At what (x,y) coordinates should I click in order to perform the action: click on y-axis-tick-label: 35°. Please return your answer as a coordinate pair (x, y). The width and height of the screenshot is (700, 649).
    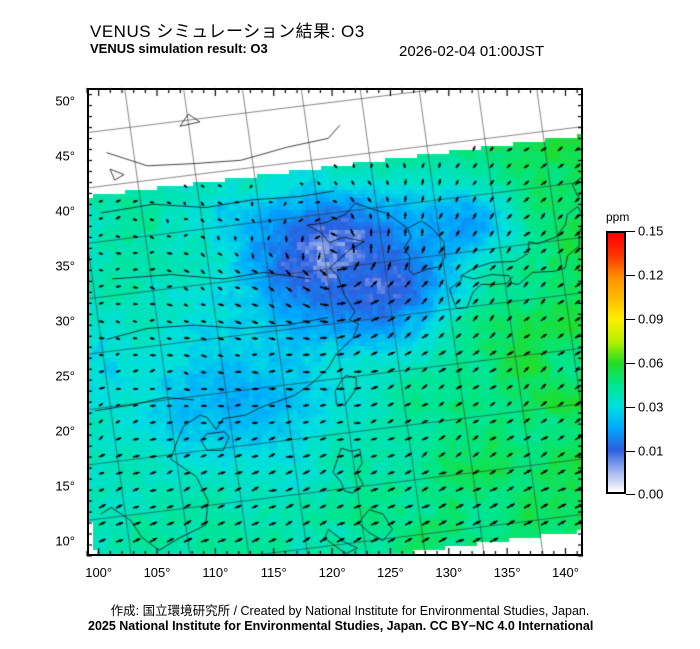
    Looking at the image, I should click on (65, 266).